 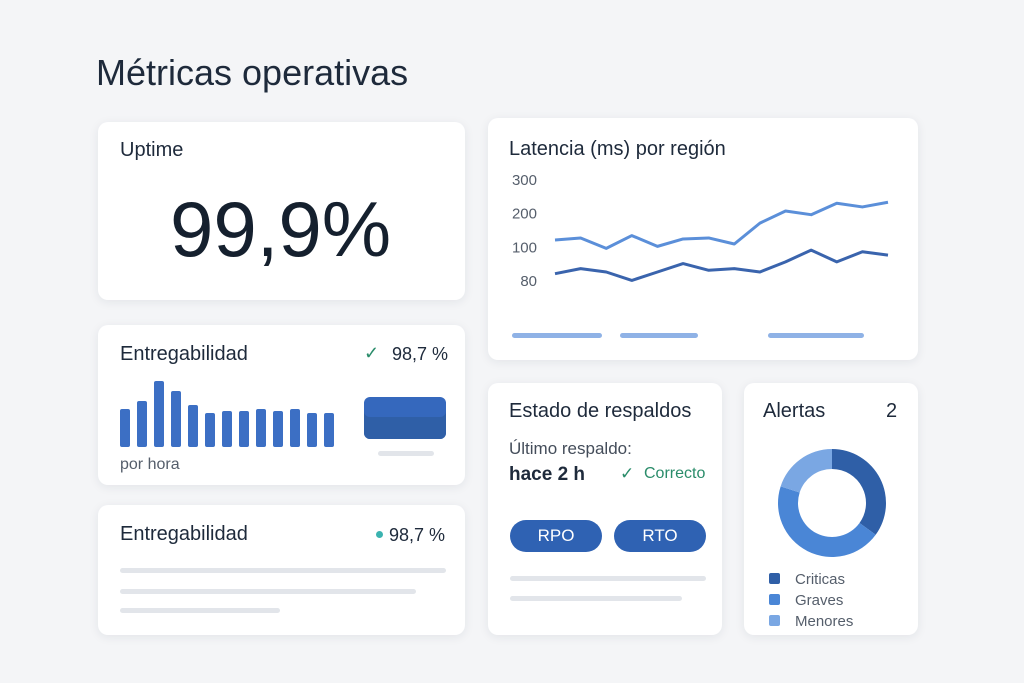 I want to click on legend-label: Criticas, so click(x=820, y=579).